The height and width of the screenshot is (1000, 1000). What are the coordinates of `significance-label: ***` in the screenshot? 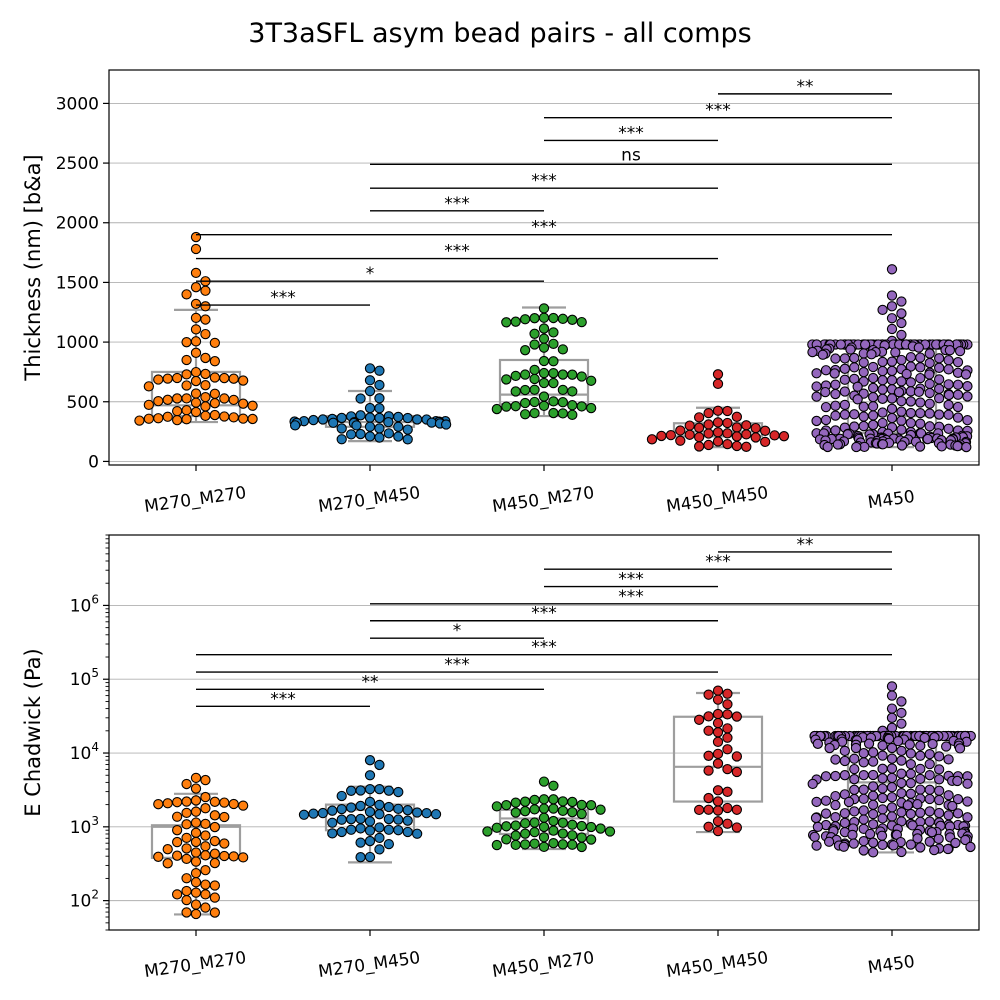 It's located at (283, 699).